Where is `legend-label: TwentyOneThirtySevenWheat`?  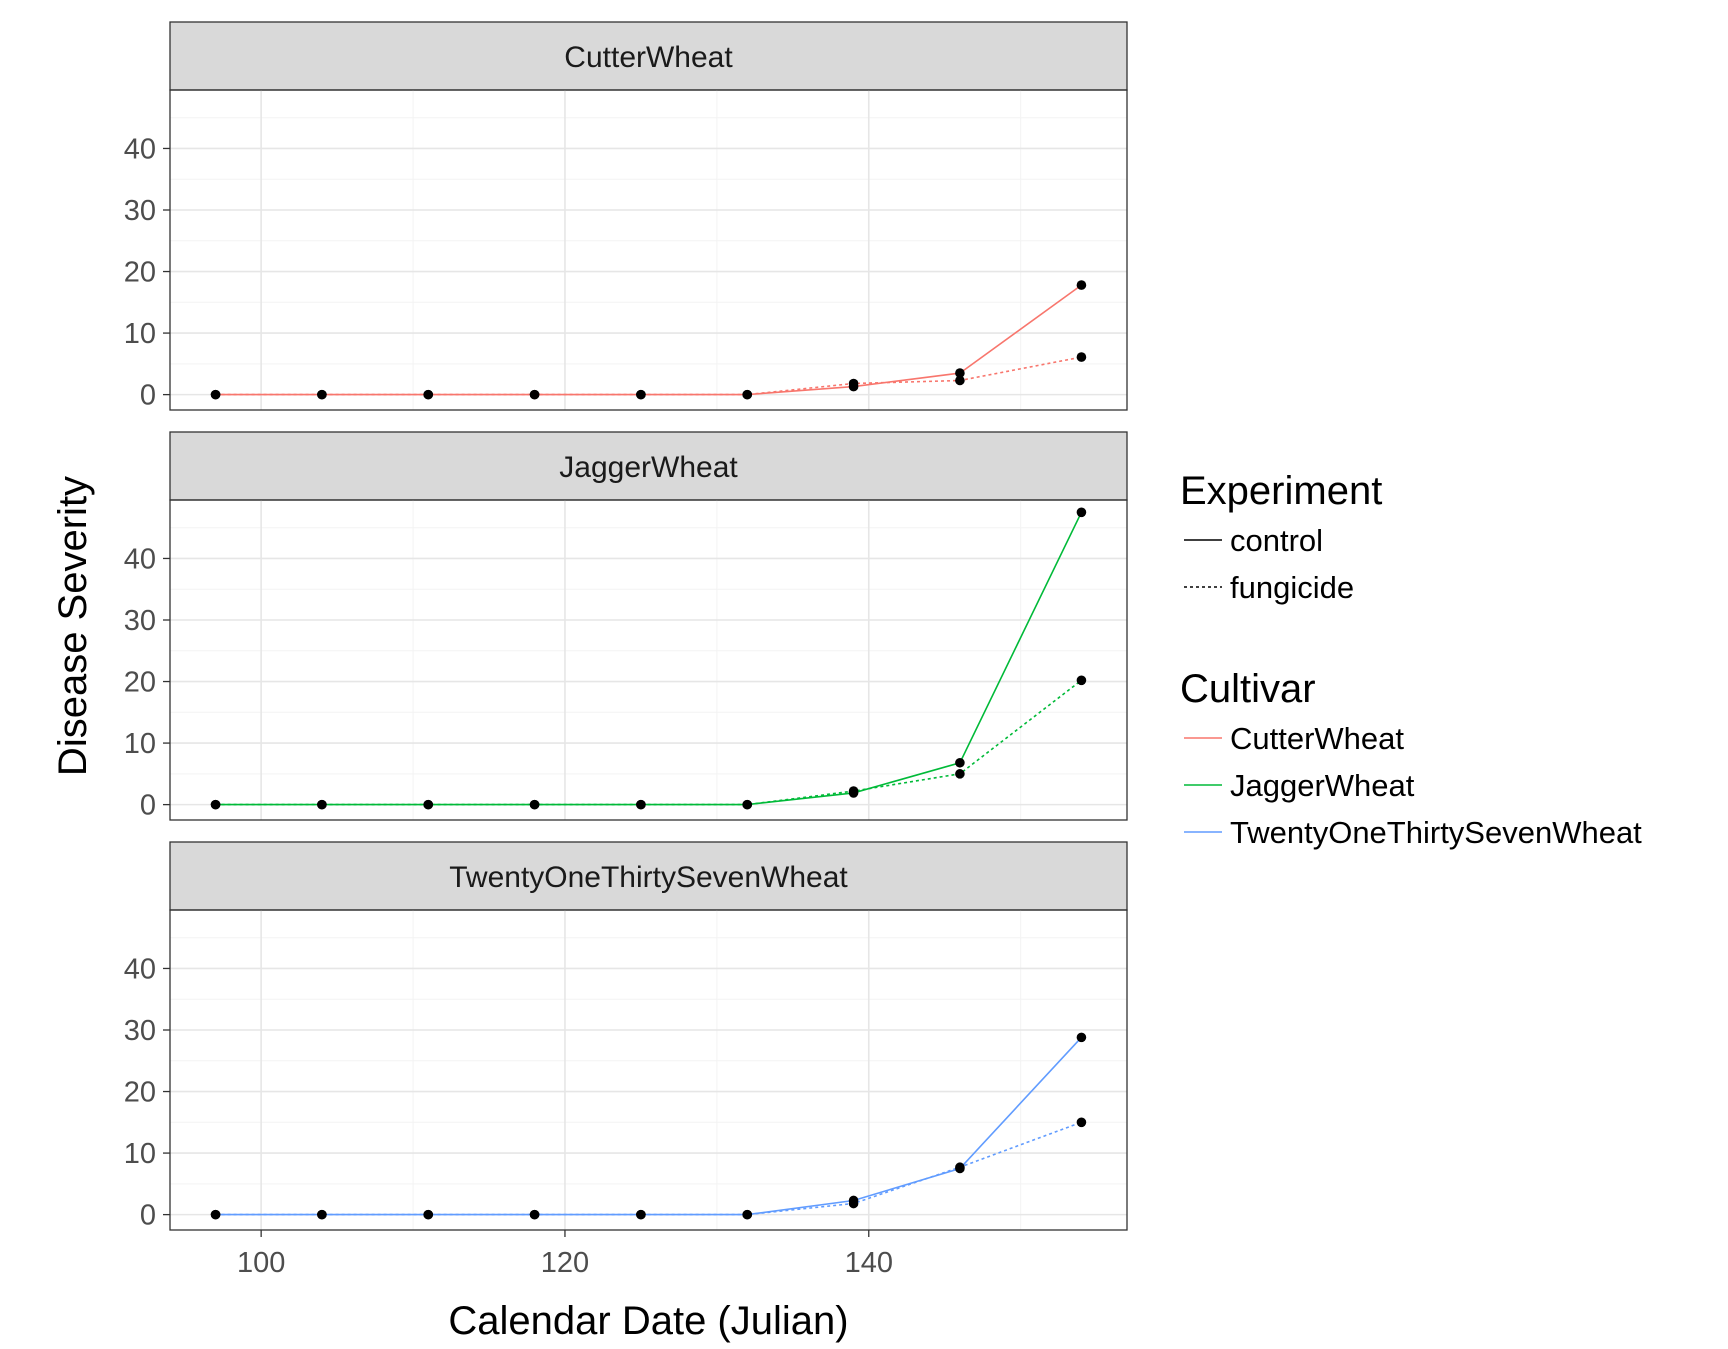 legend-label: TwentyOneThirtySevenWheat is located at coordinates (1436, 832).